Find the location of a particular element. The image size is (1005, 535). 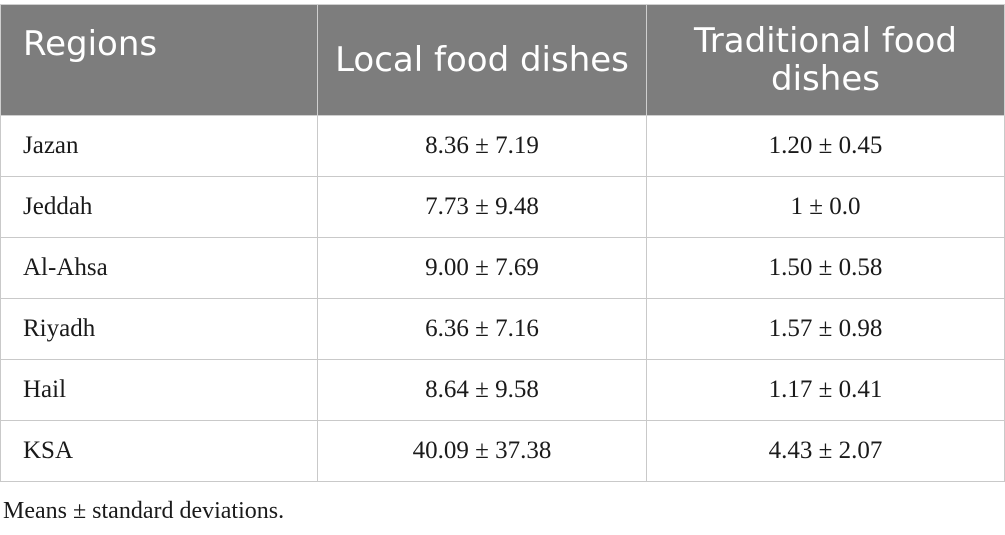

traditional-value-cell: 1.57 ± 0.98 is located at coordinates (825, 329).